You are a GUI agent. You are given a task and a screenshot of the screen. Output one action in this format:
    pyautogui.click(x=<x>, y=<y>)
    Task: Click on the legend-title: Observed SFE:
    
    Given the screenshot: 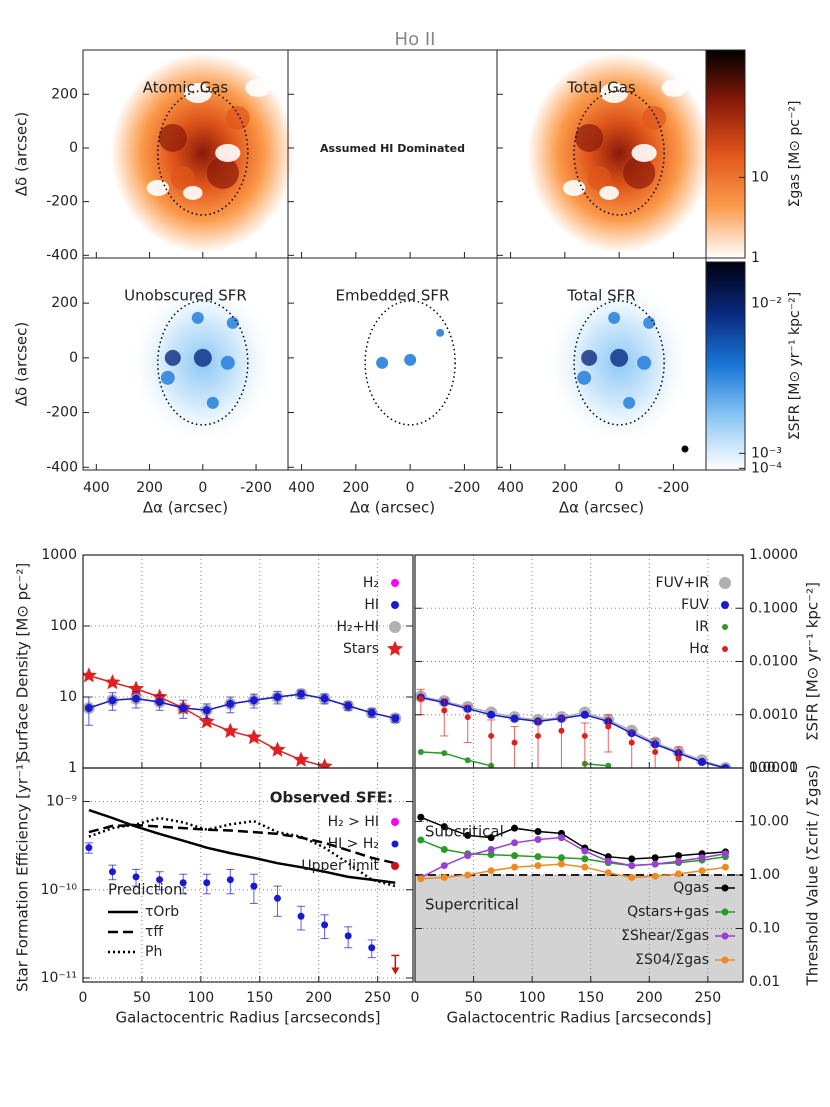 What is the action you would take?
    pyautogui.click(x=331, y=798)
    